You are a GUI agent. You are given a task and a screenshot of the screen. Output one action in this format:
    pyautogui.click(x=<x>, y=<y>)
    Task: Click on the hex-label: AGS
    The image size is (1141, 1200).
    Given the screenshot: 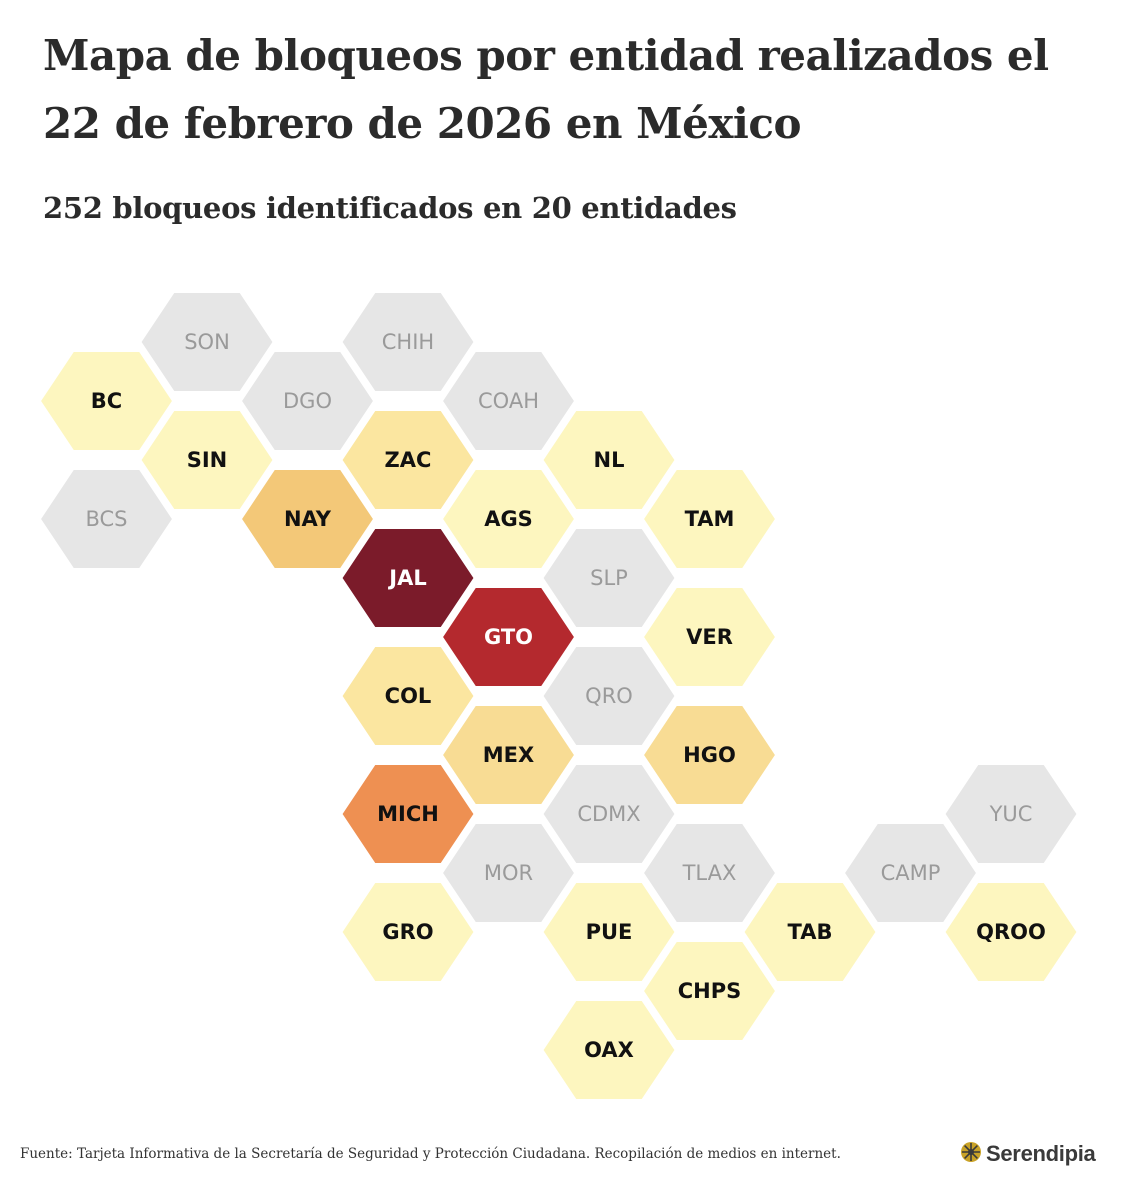 What is the action you would take?
    pyautogui.click(x=508, y=519)
    